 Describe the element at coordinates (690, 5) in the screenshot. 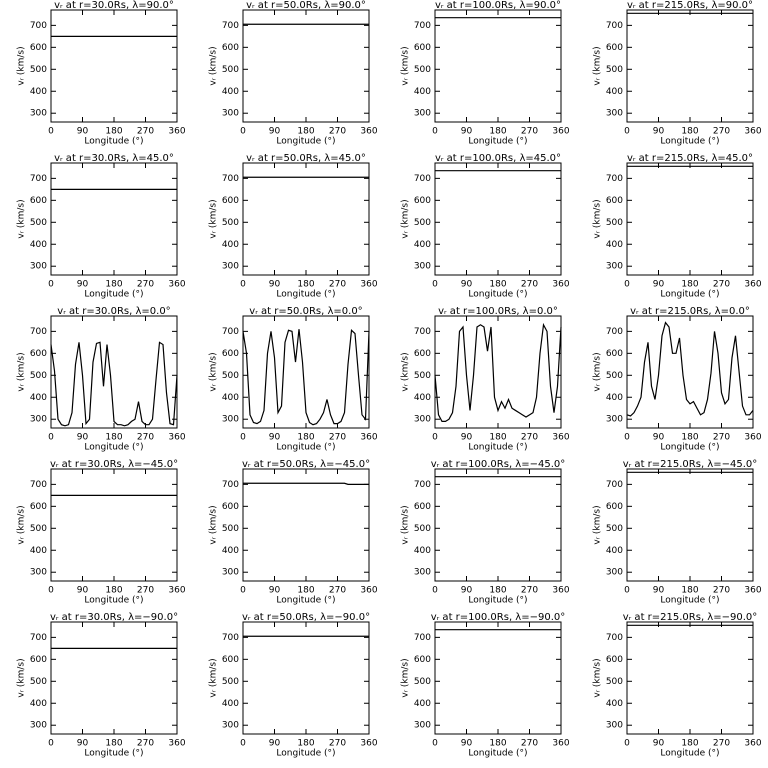

I see `chart-title: vᵣ at r=215.0Rs, λ=90.0°` at that location.